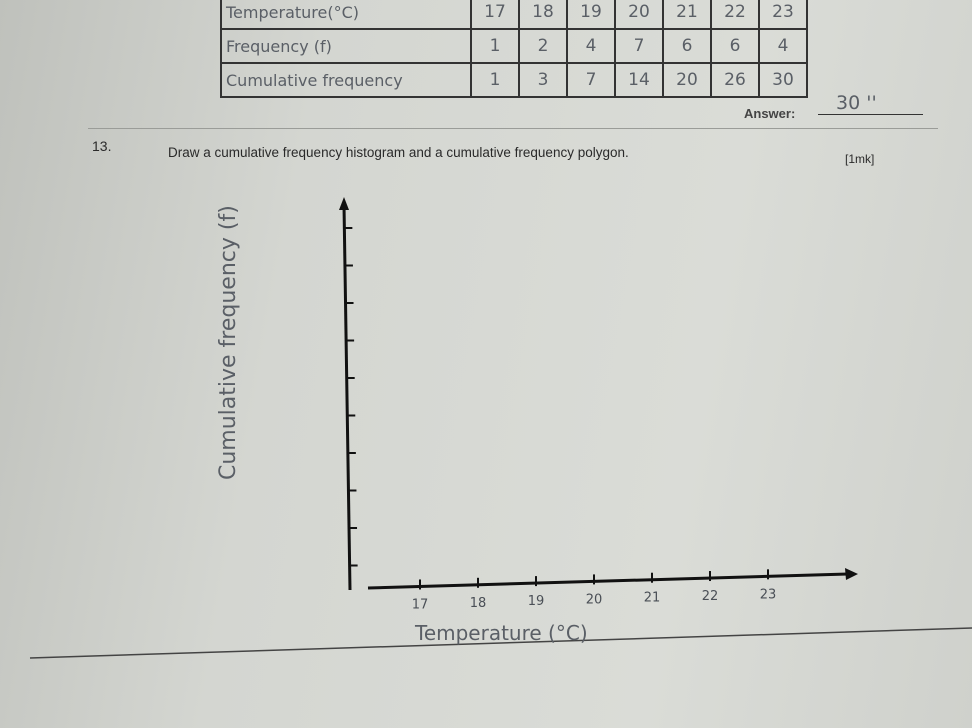 The image size is (972, 728). What do you see at coordinates (770, 113) in the screenshot?
I see `answer-label: Answer:` at bounding box center [770, 113].